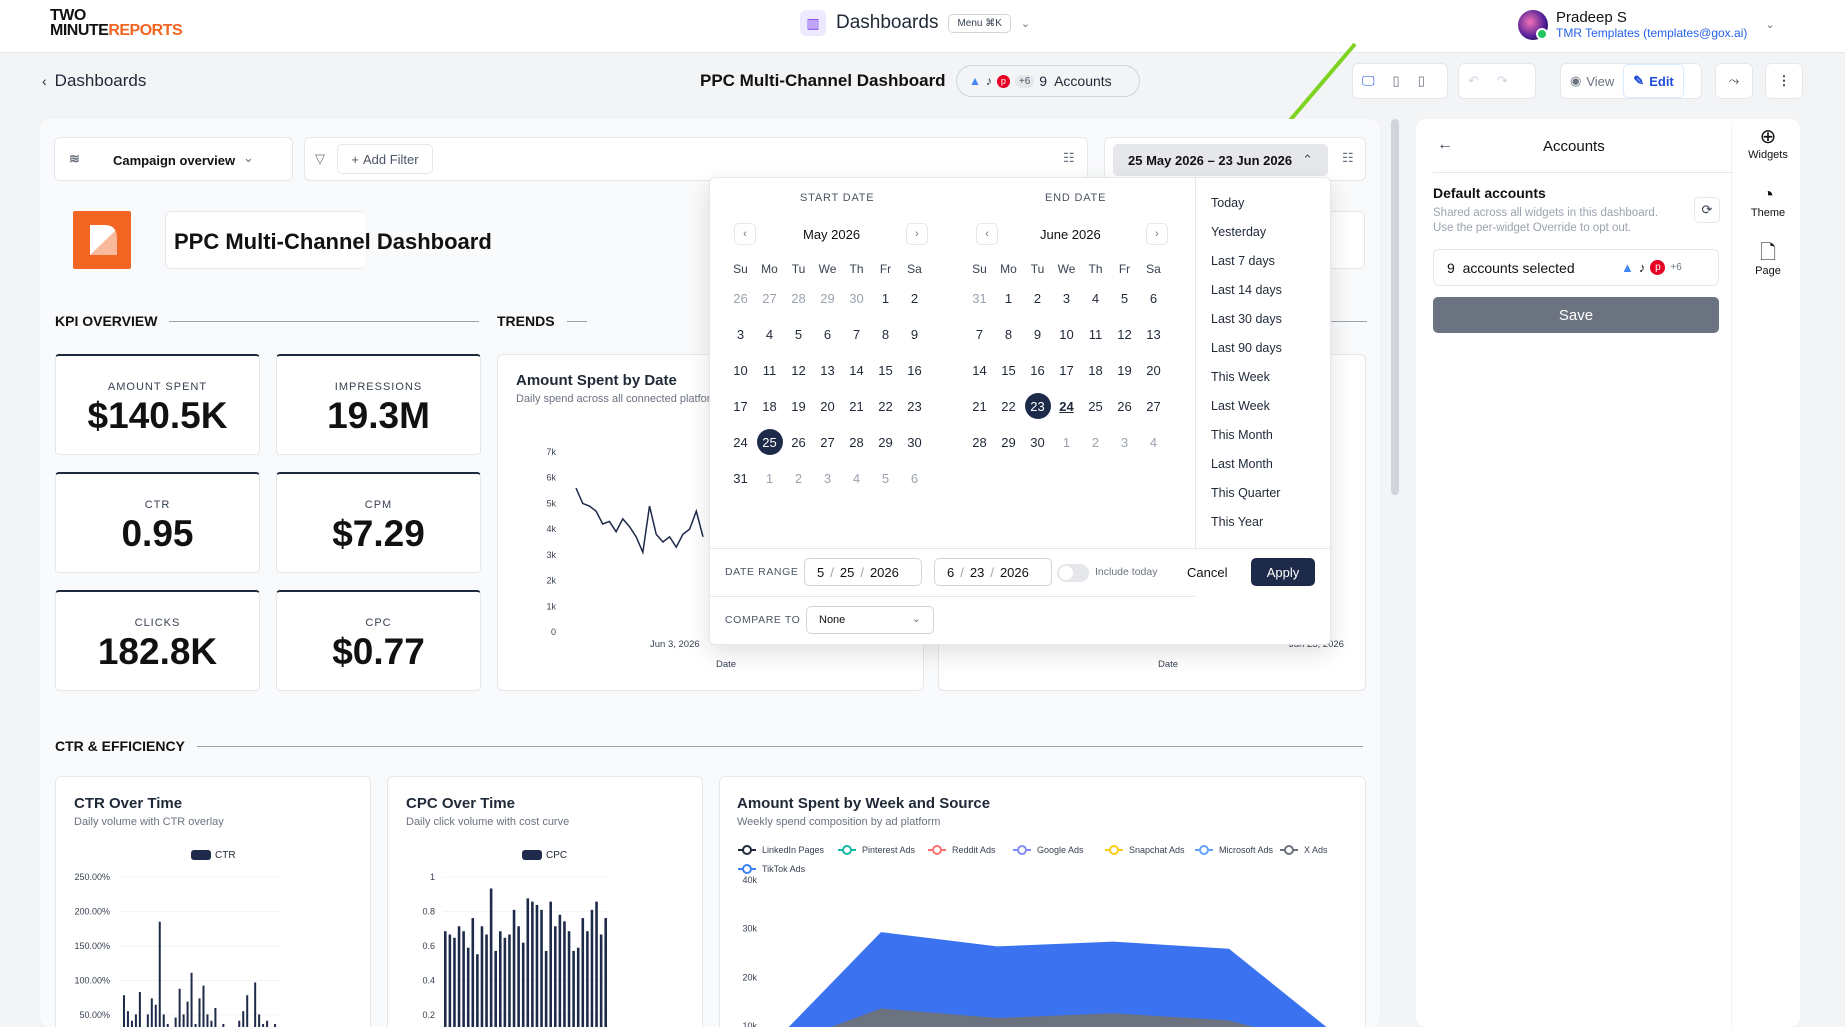 This screenshot has width=1845, height=1027. What do you see at coordinates (827, 370) in the screenshot?
I see `calendar-day: 13` at bounding box center [827, 370].